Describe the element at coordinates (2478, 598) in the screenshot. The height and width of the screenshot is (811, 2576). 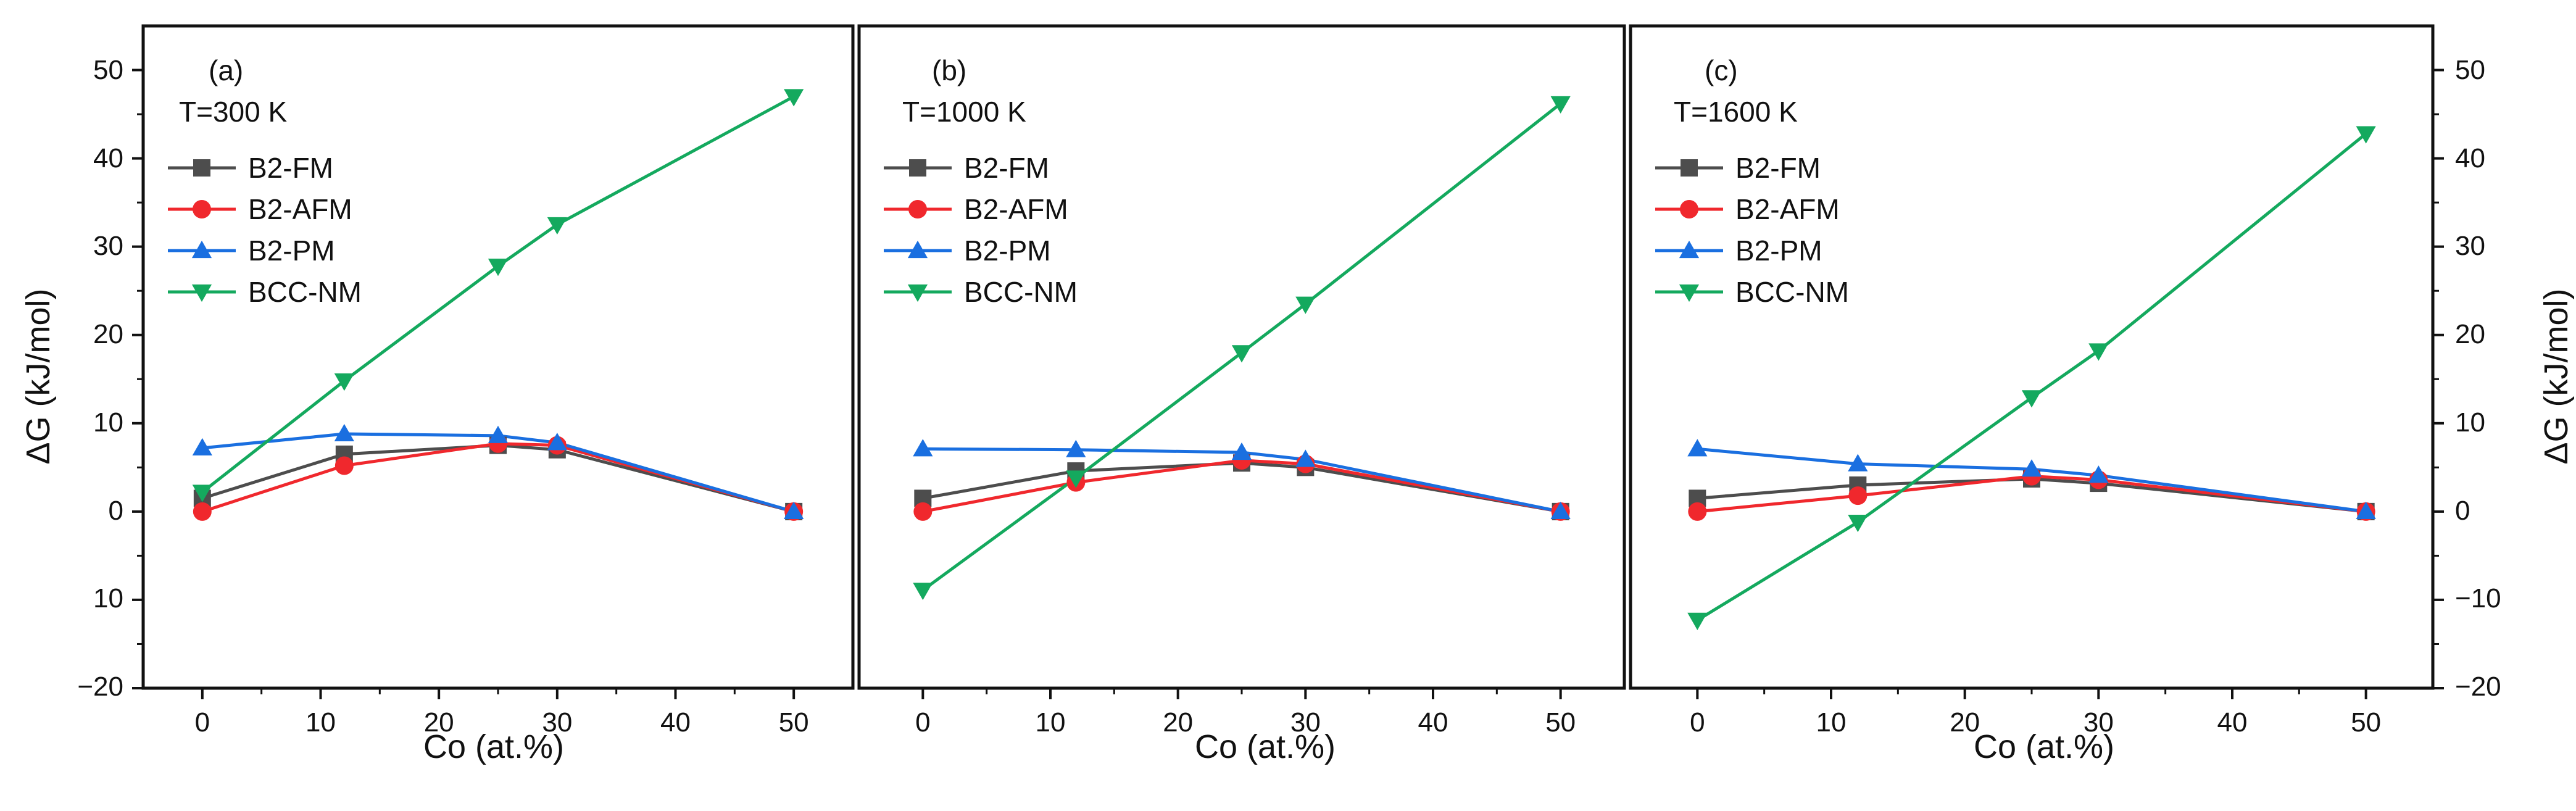
I see `y-tick-label-right: −10` at that location.